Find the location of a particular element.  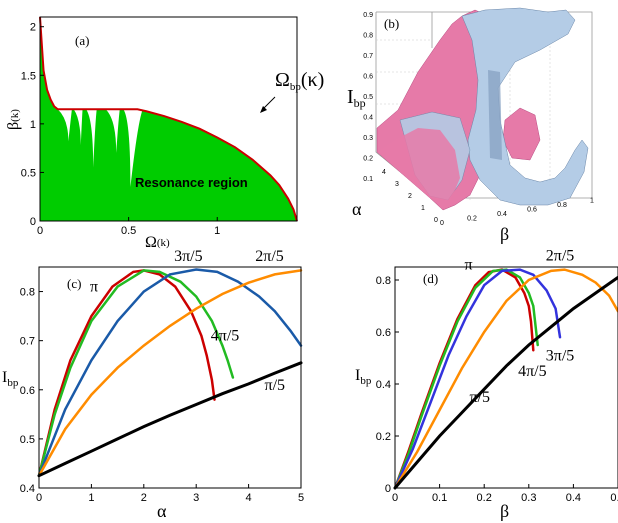

y-tick-label: 0 is located at coordinates (33, 222).